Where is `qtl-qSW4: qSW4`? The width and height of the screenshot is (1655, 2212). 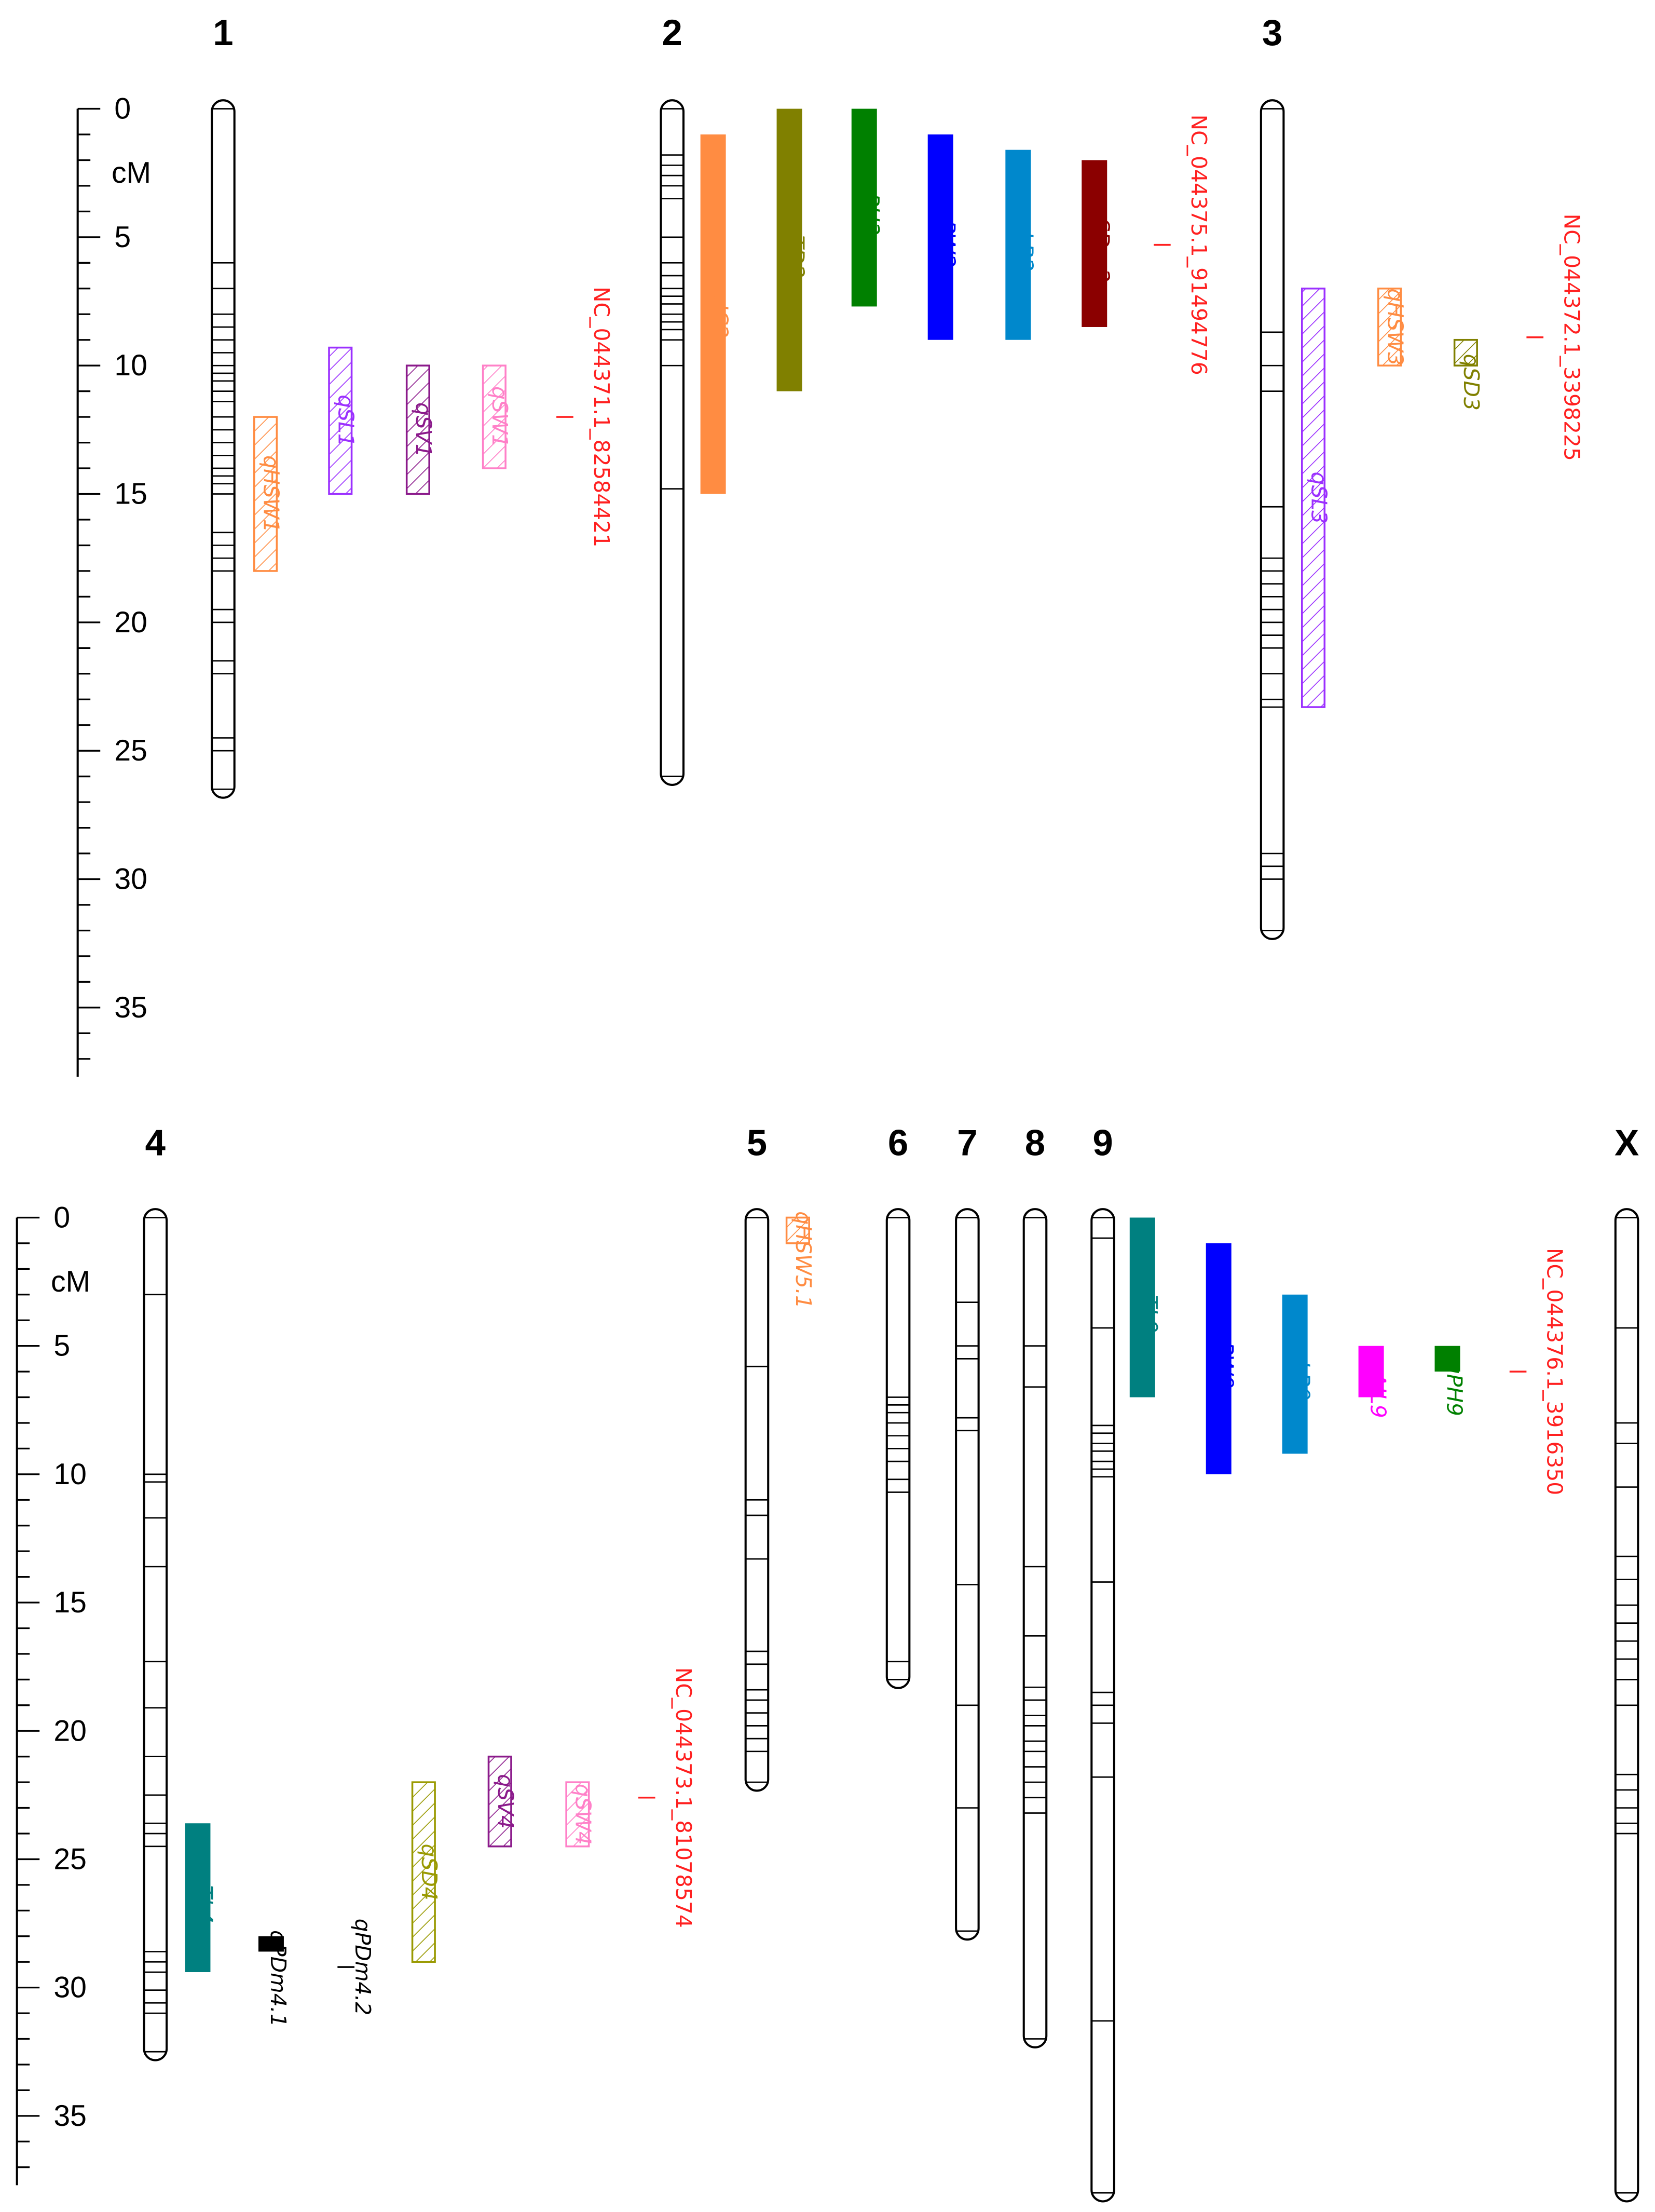 qtl-qSW4: qSW4 is located at coordinates (581, 1814).